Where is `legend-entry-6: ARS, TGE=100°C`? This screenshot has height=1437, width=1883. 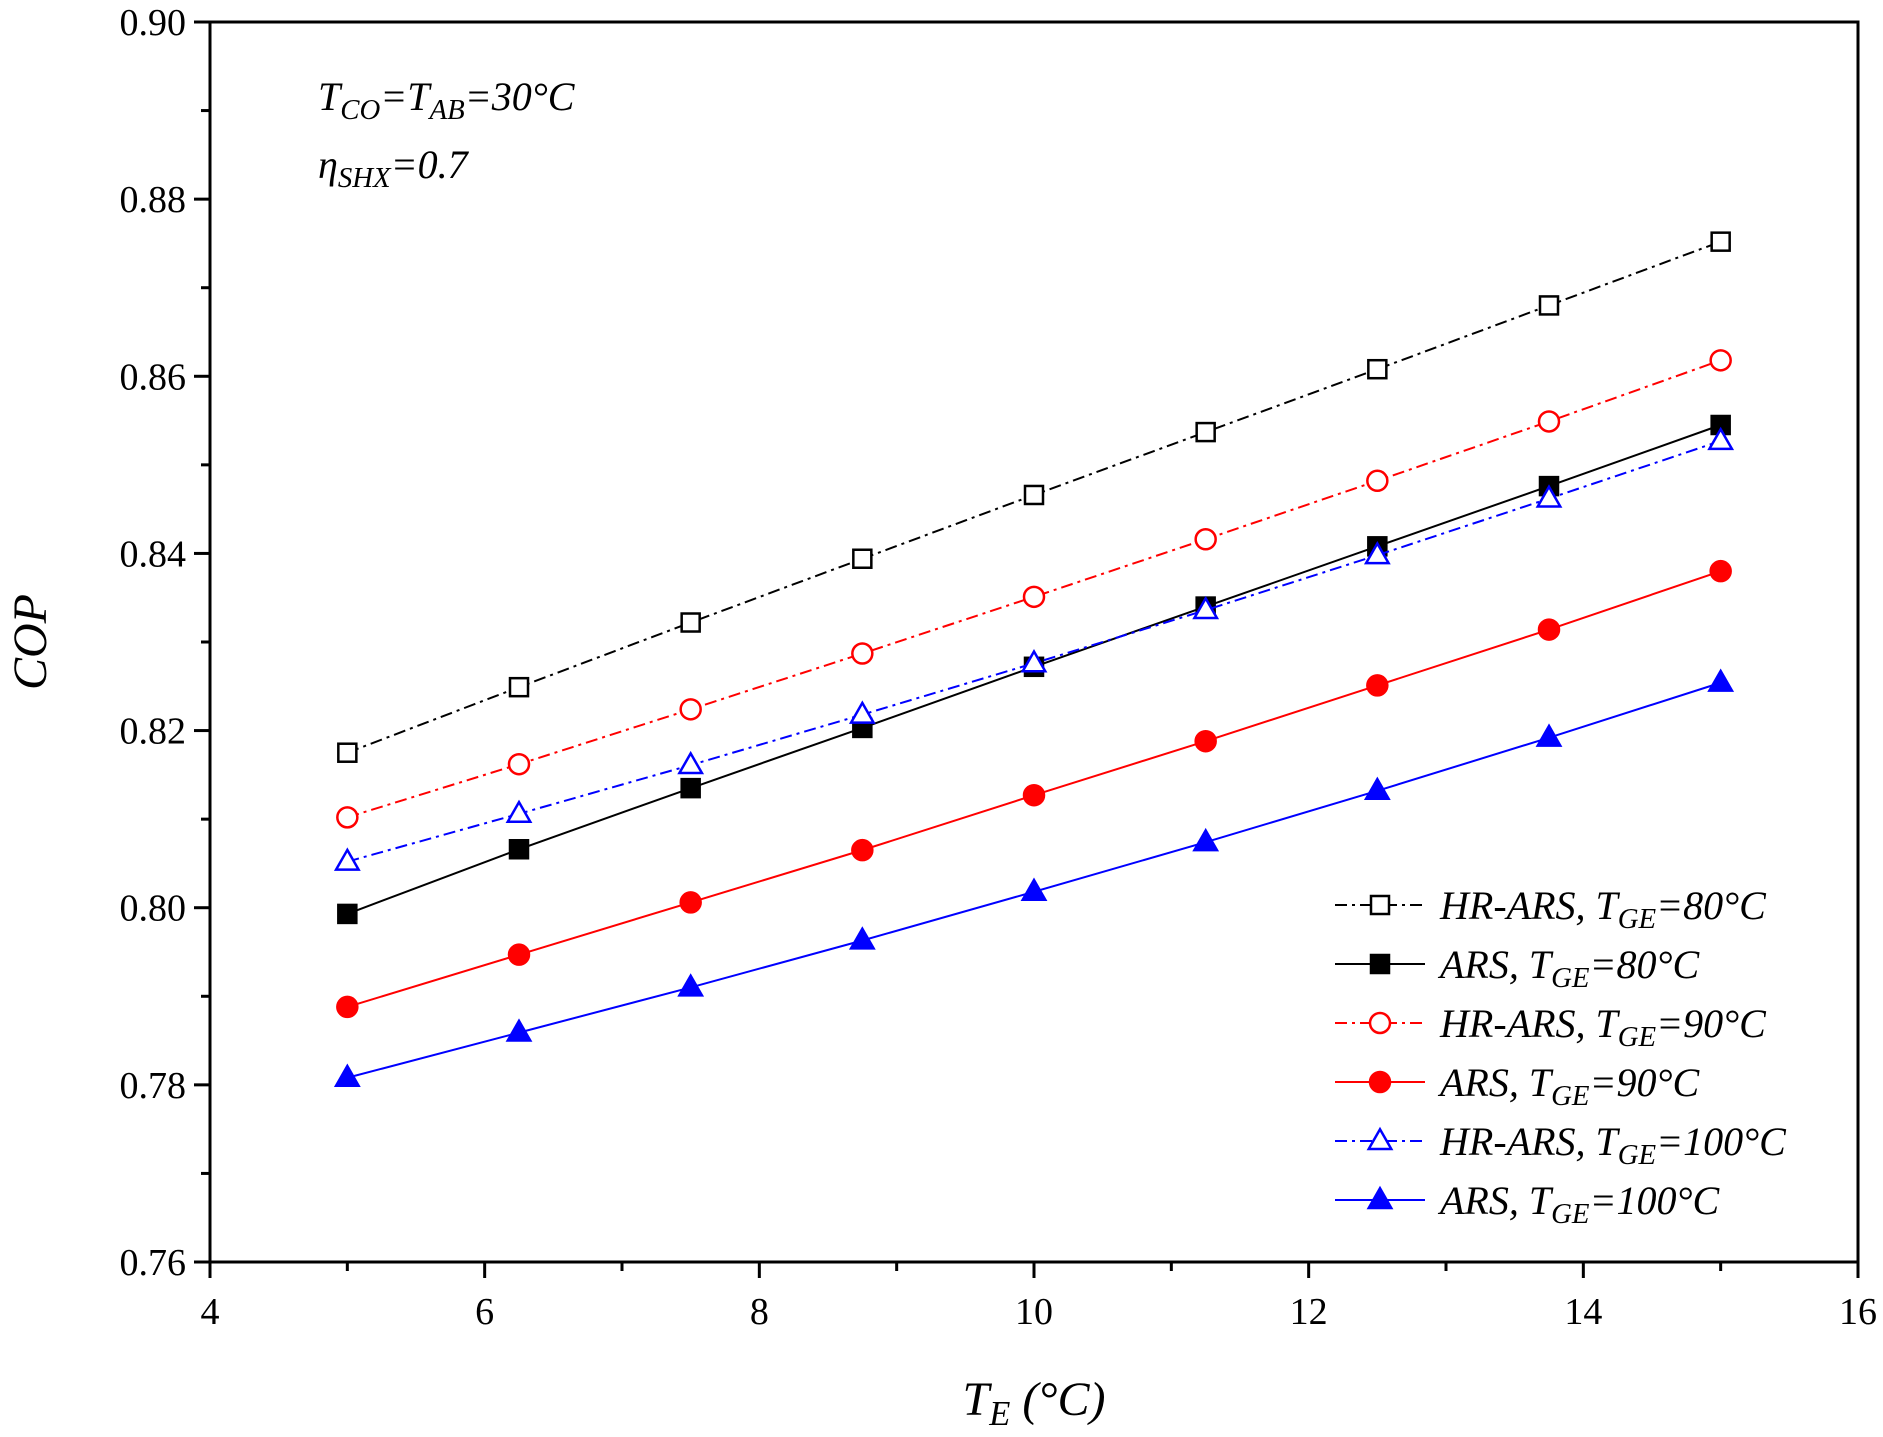
legend-entry-6: ARS, TGE=100°C is located at coordinates (1528, 1204).